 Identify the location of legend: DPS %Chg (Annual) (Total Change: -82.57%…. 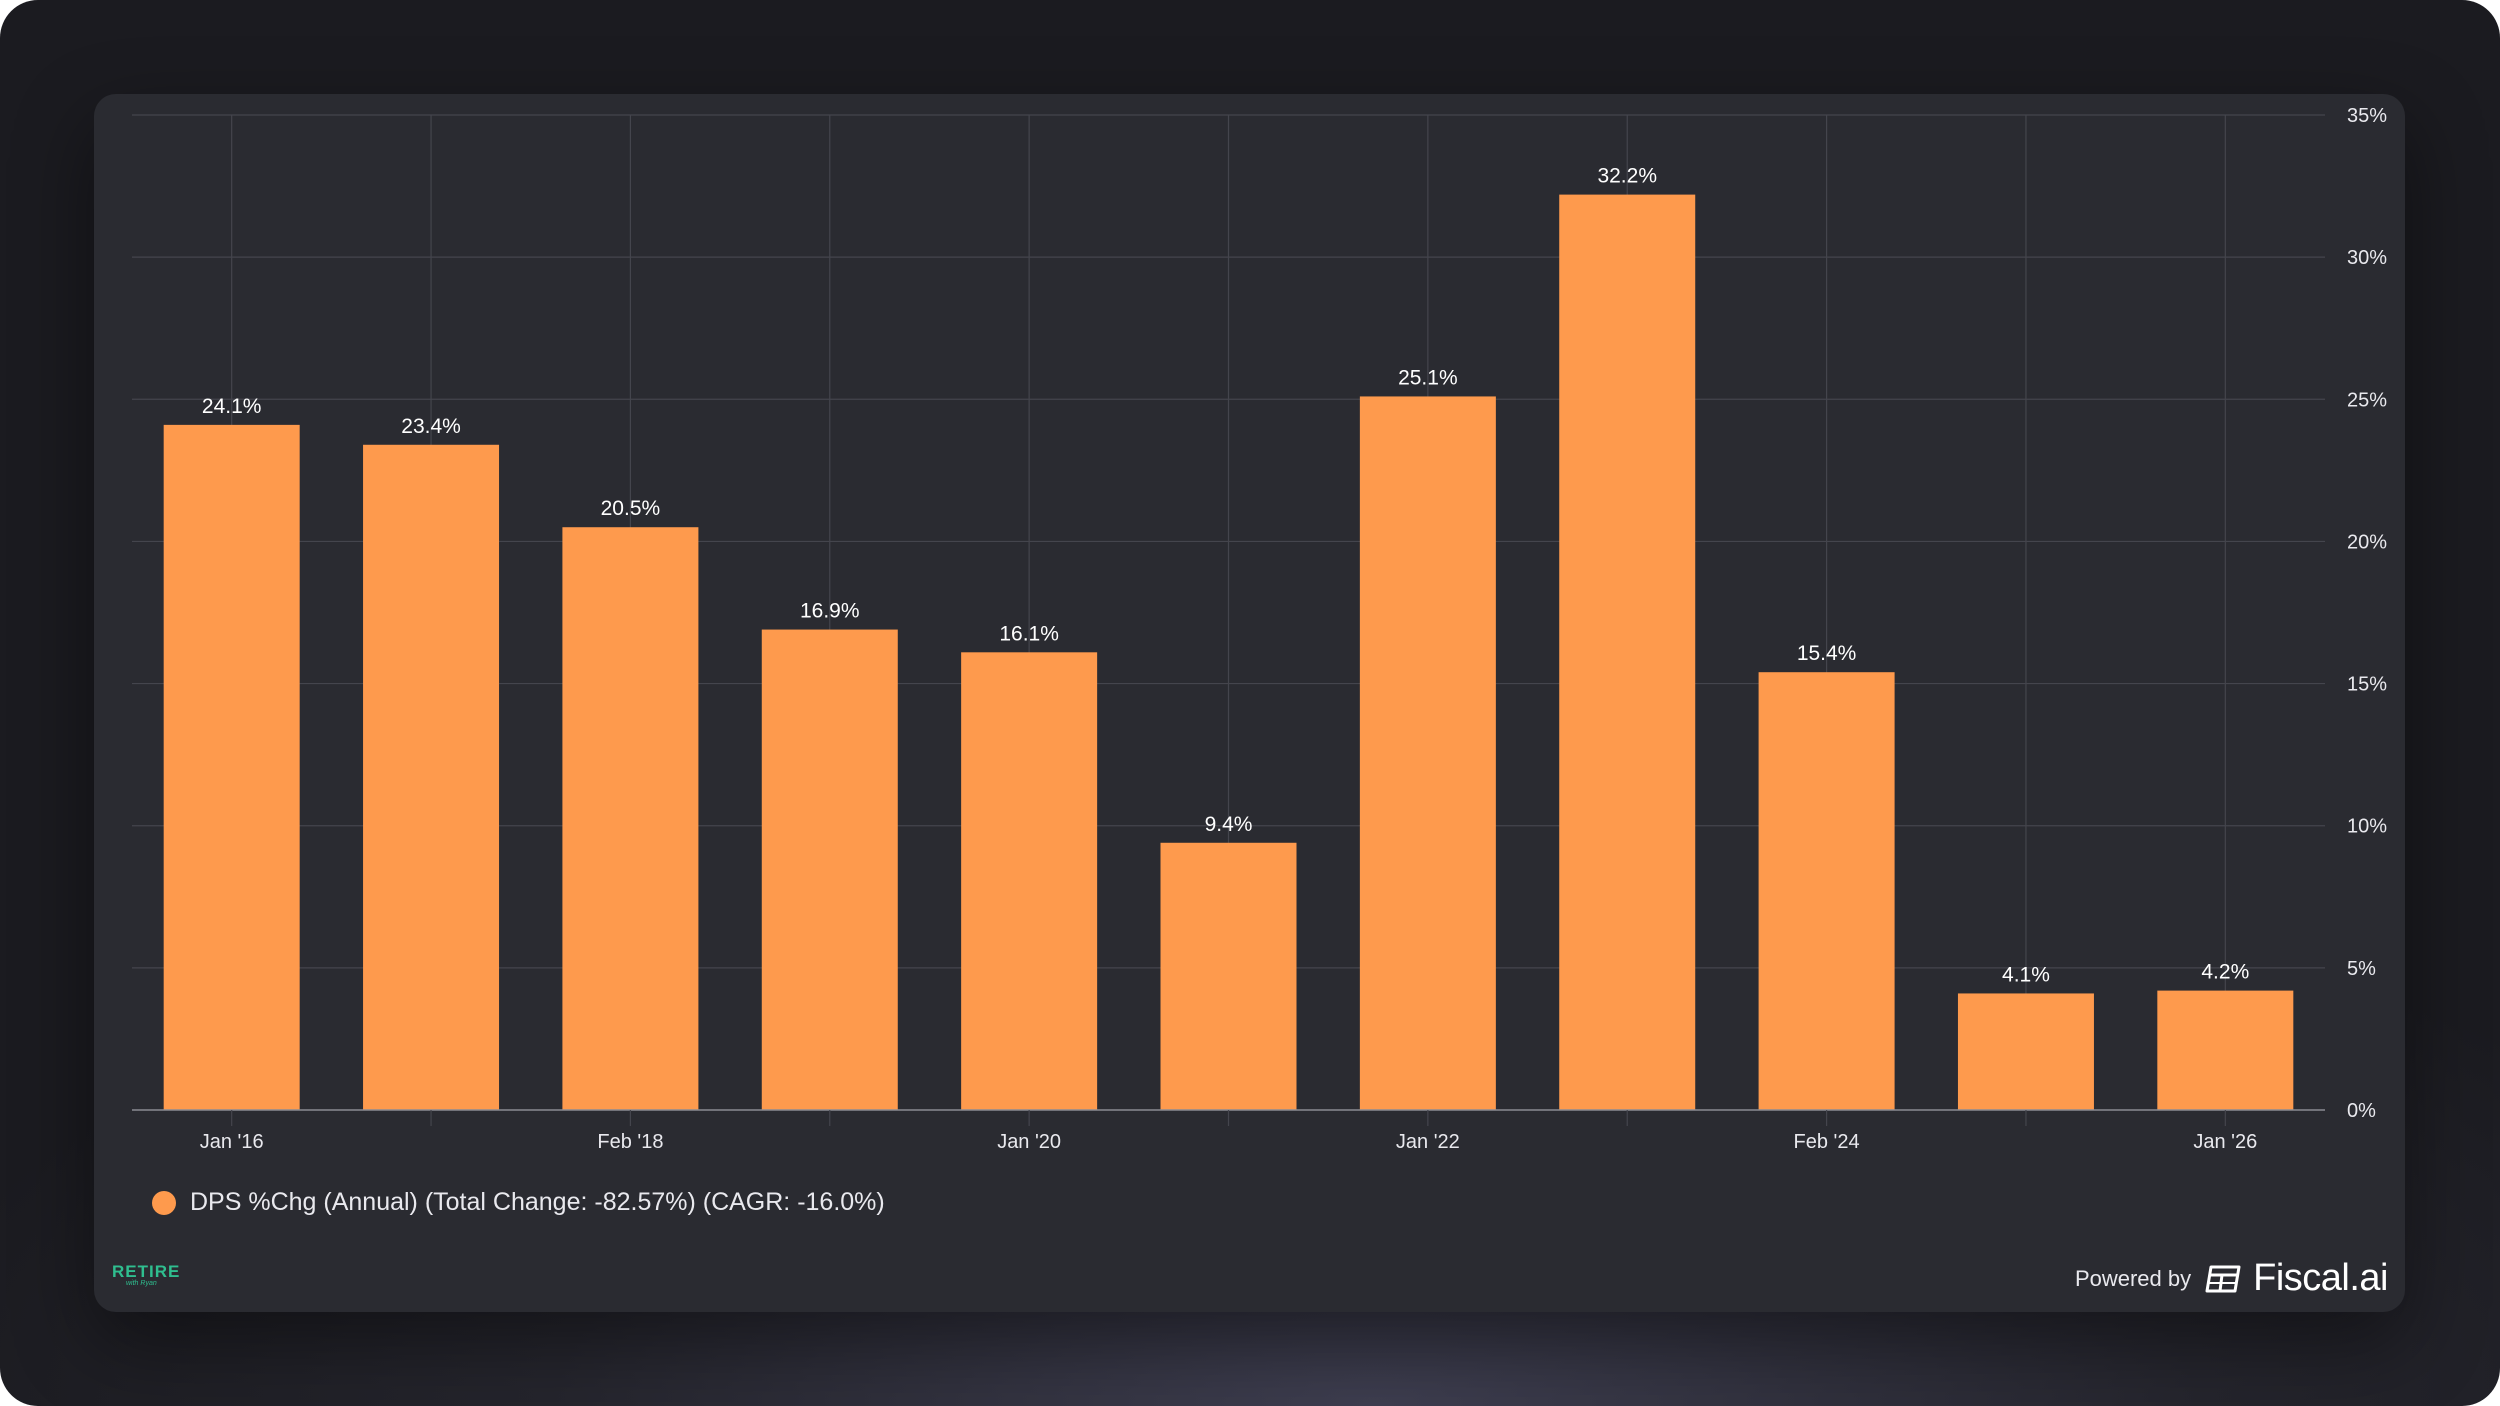
(518, 1202).